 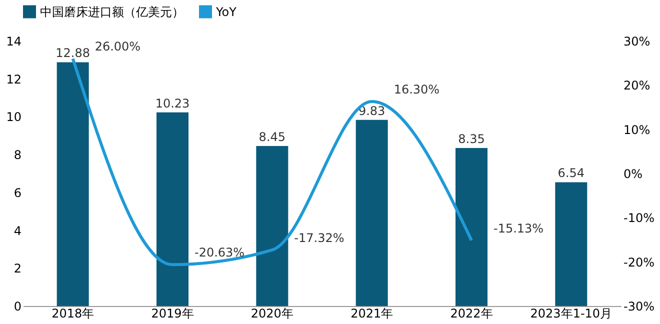 What do you see at coordinates (117, 47) in the screenshot?
I see `data-label: 26.00%` at bounding box center [117, 47].